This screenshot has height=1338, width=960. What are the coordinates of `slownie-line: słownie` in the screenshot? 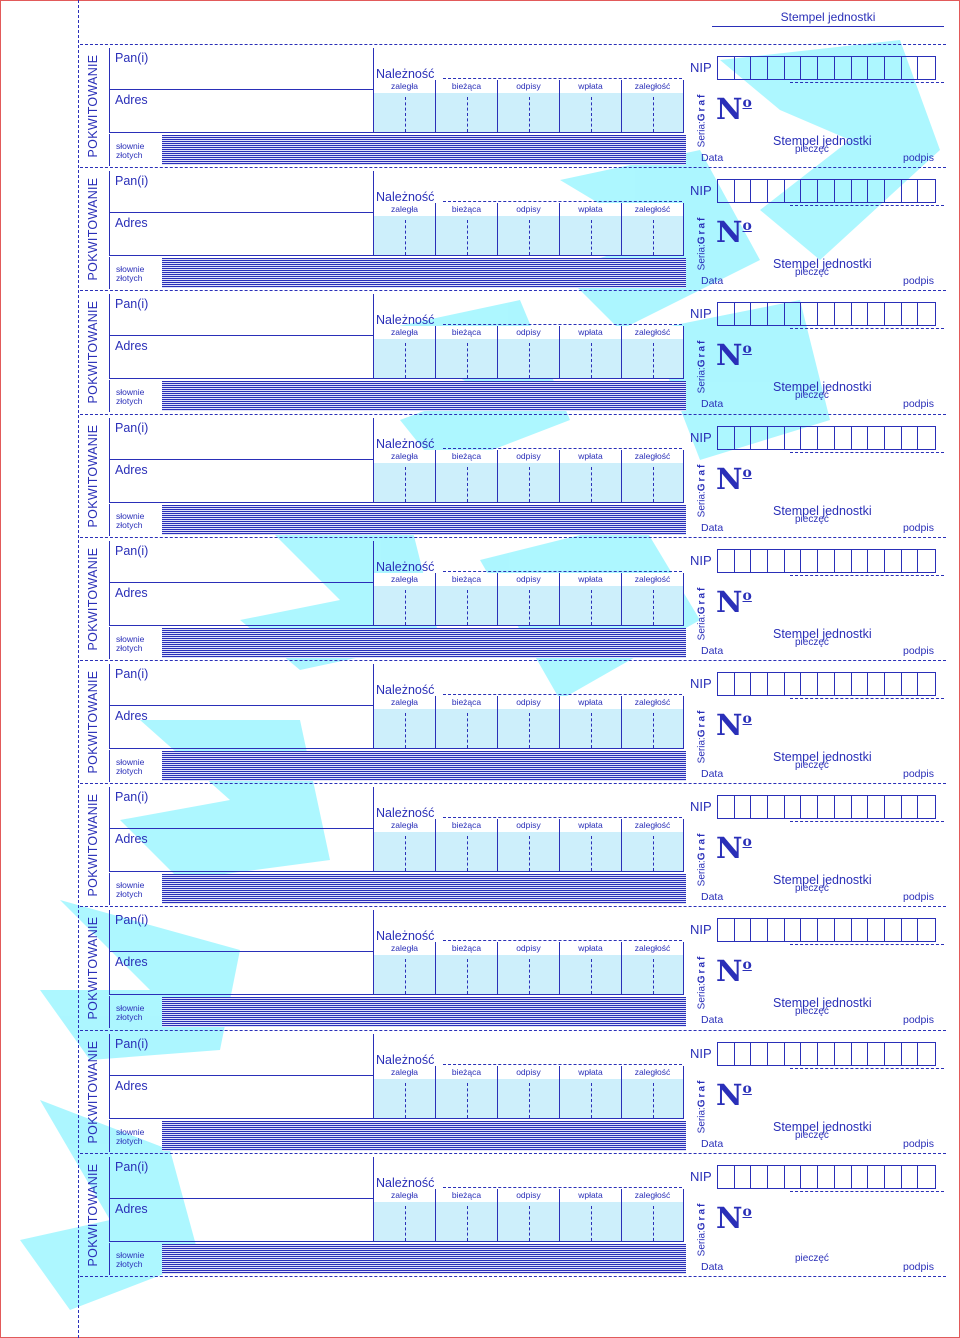 It's located at (130, 146).